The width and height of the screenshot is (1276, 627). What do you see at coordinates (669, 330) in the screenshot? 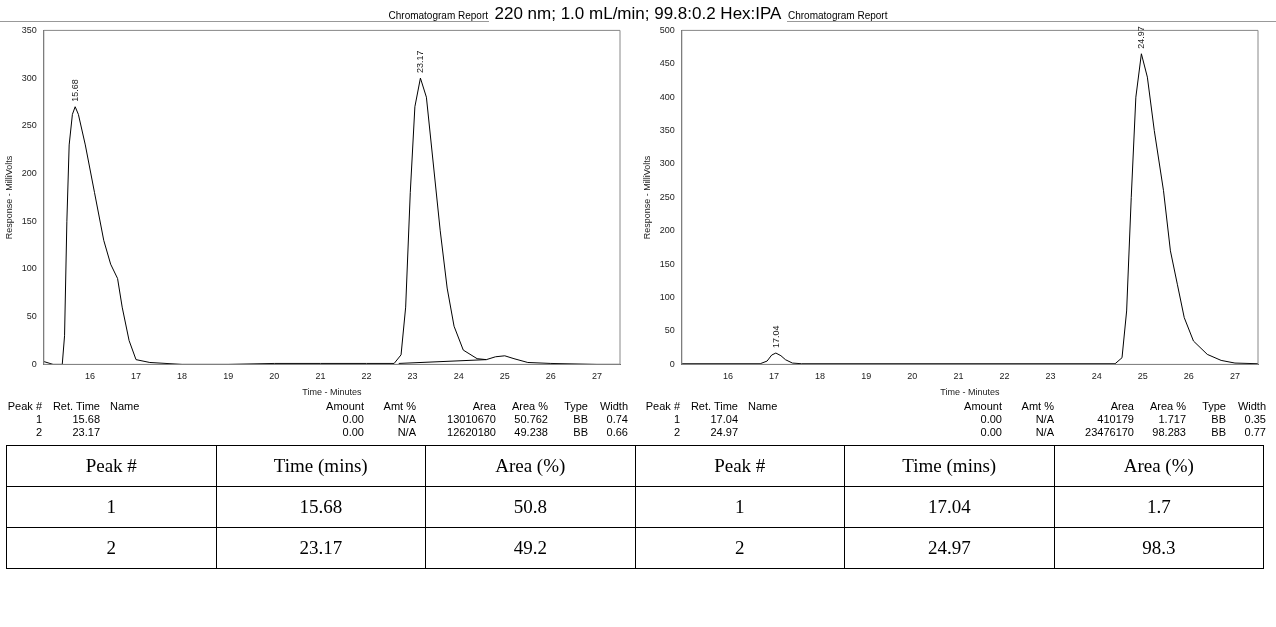
I see `y-tick-label: 50` at bounding box center [669, 330].